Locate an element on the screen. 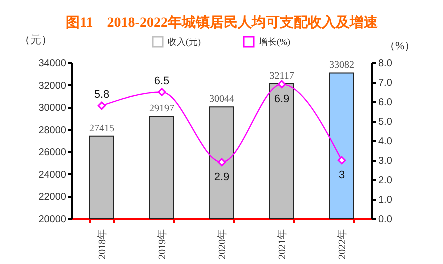 The image size is (443, 264). y2-tick-label: 4.0 is located at coordinates (385, 142).